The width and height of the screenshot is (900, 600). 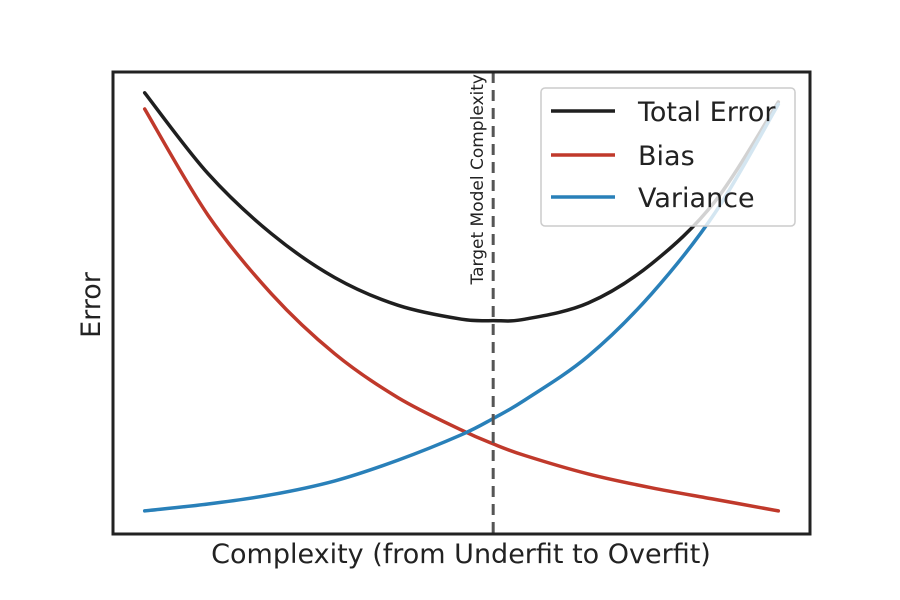 I want to click on target-complexity-label: Target Model Complexity, so click(x=478, y=179).